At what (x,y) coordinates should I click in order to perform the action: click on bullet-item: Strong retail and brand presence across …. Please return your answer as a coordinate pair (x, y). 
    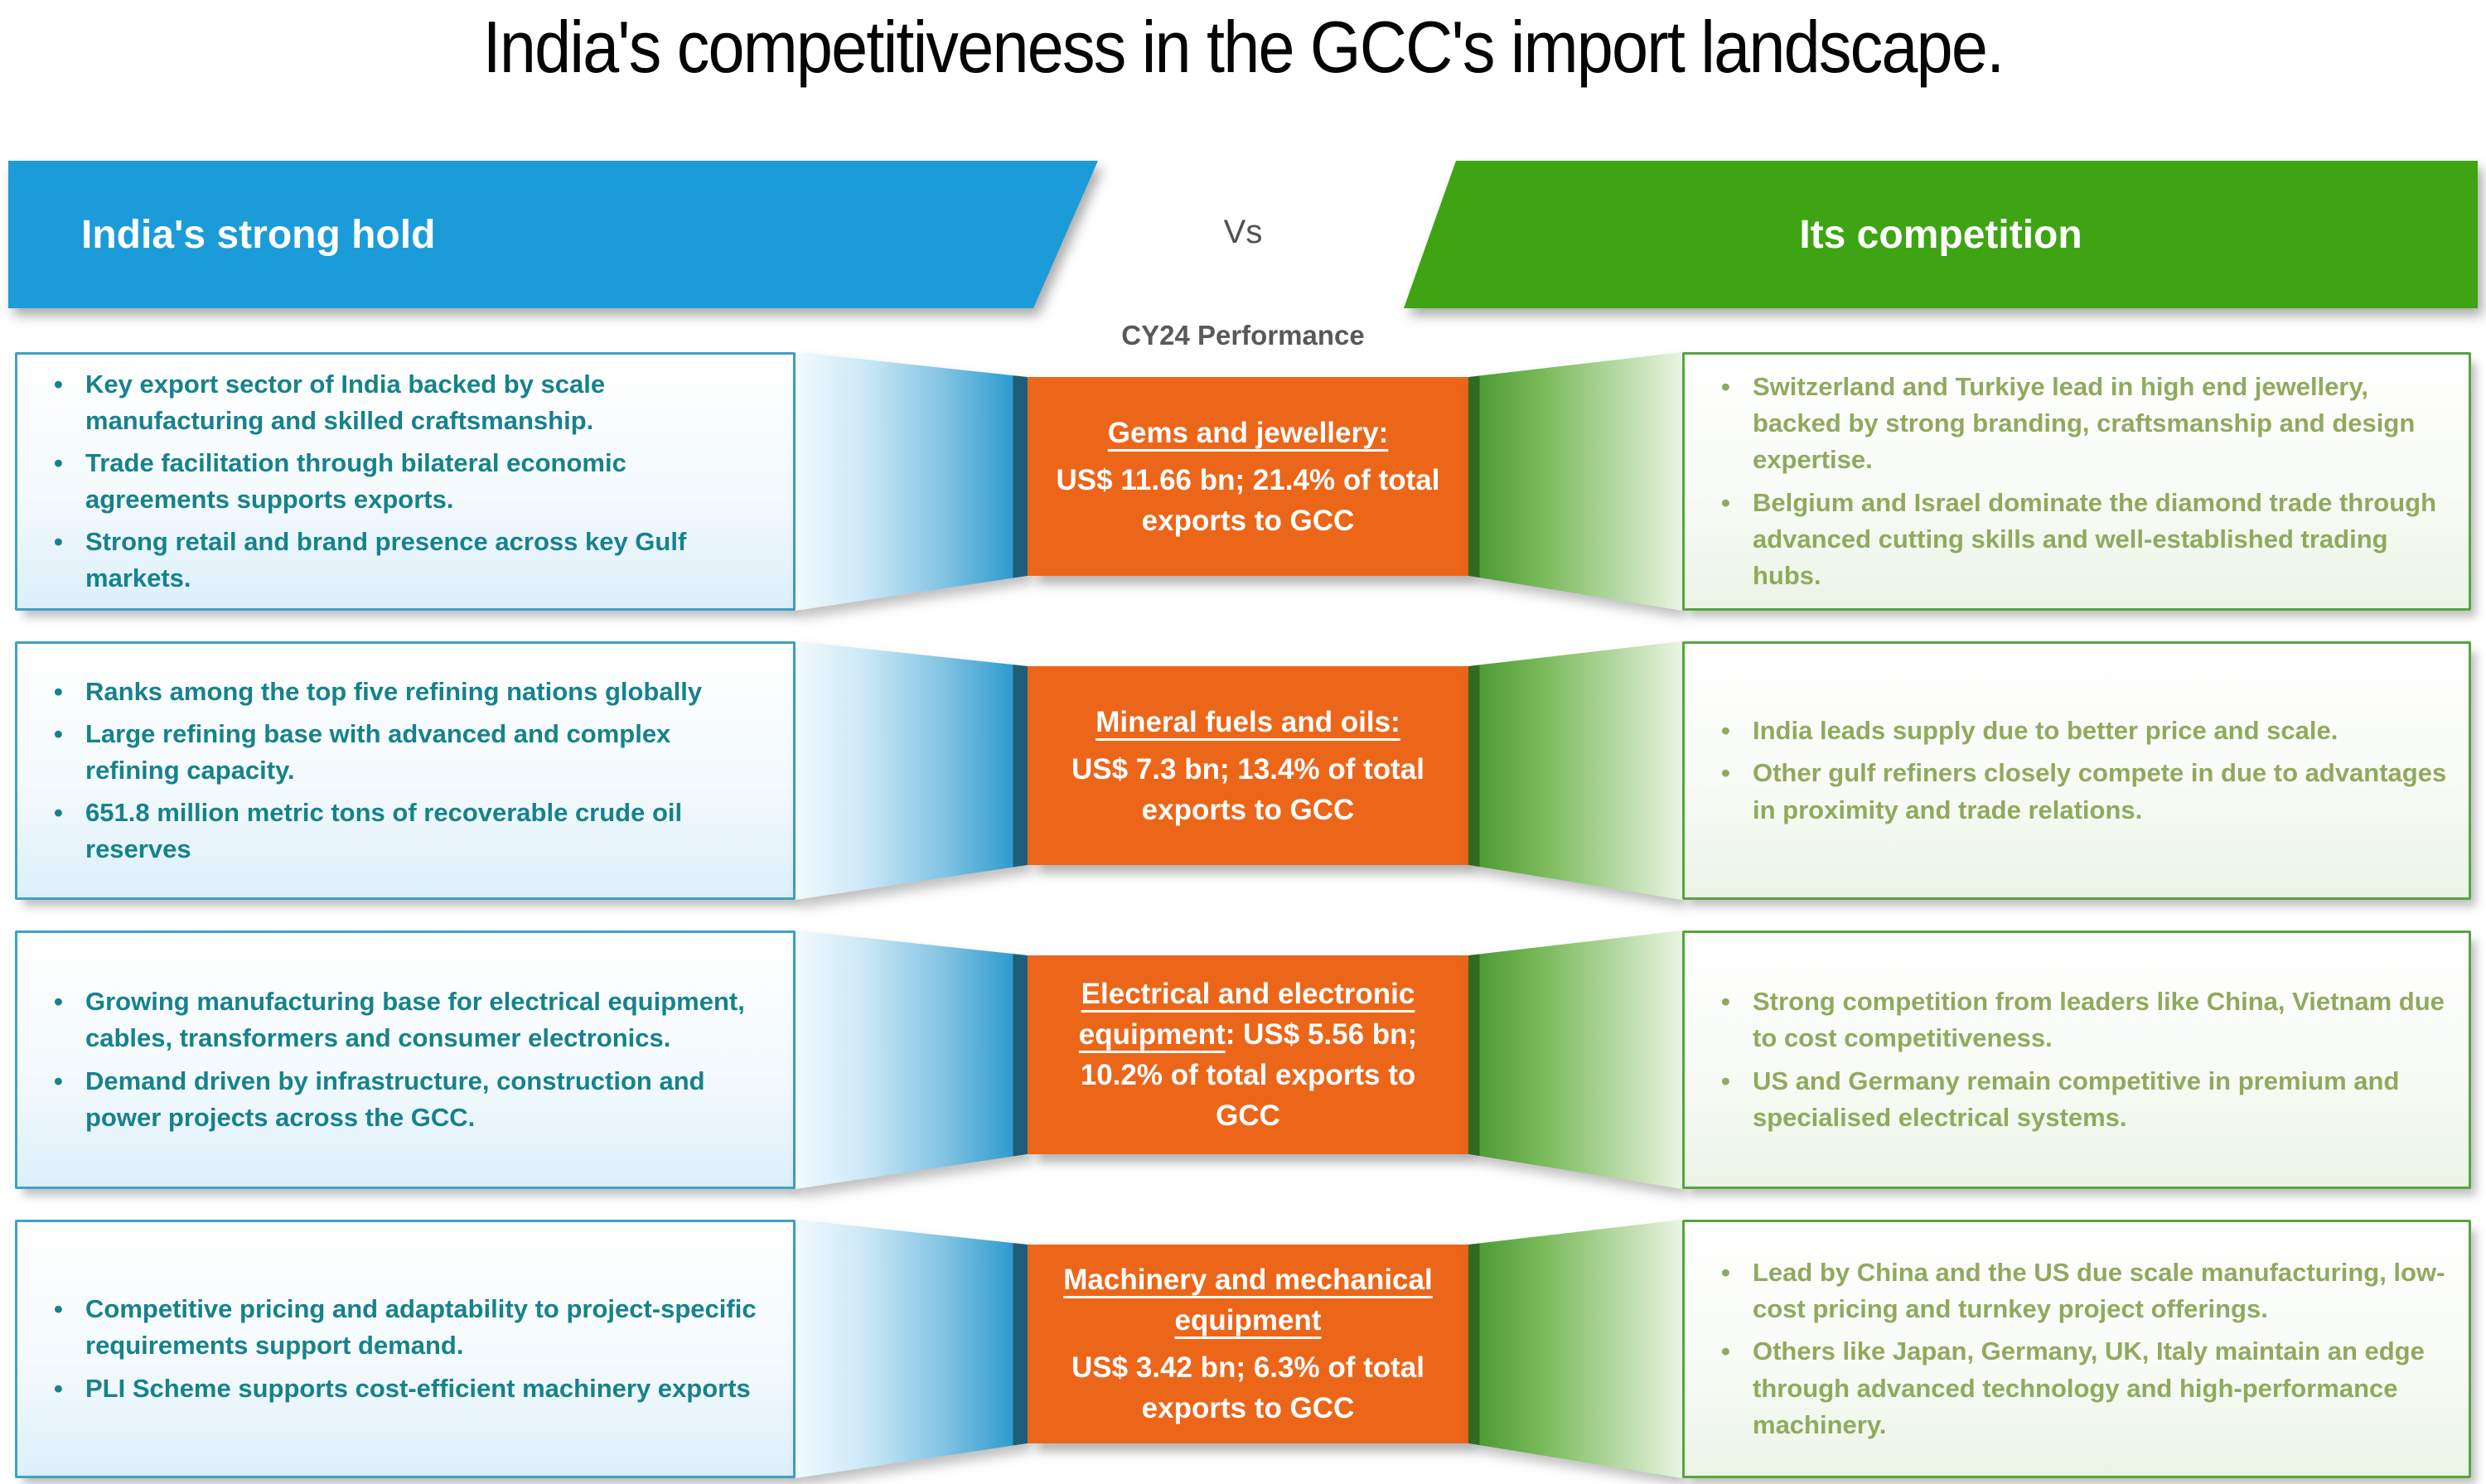
    Looking at the image, I should click on (409, 560).